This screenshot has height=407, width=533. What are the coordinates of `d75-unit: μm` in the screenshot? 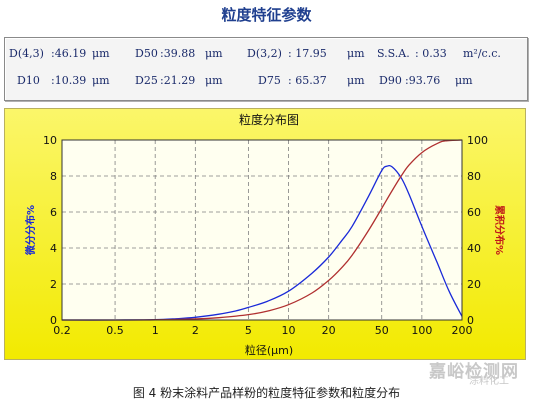 It's located at (356, 80).